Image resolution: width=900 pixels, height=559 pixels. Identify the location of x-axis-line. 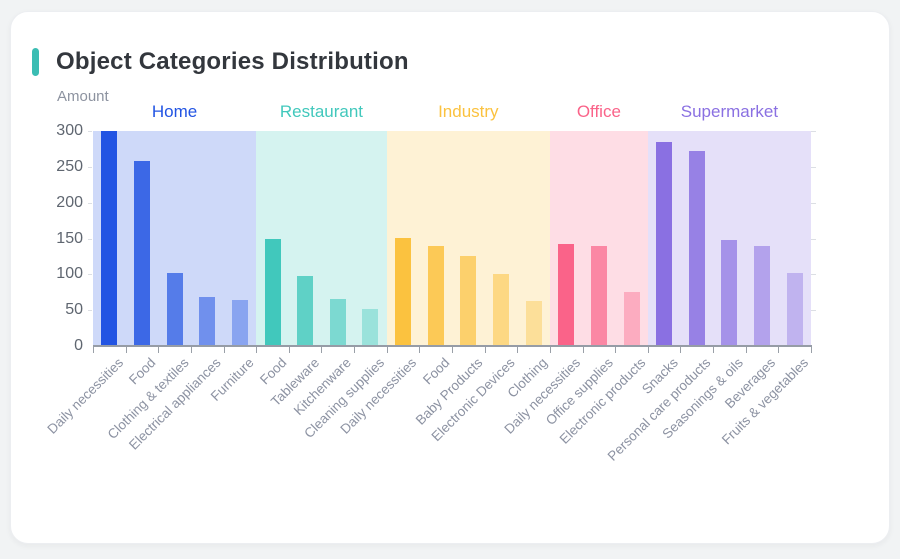
(452, 346).